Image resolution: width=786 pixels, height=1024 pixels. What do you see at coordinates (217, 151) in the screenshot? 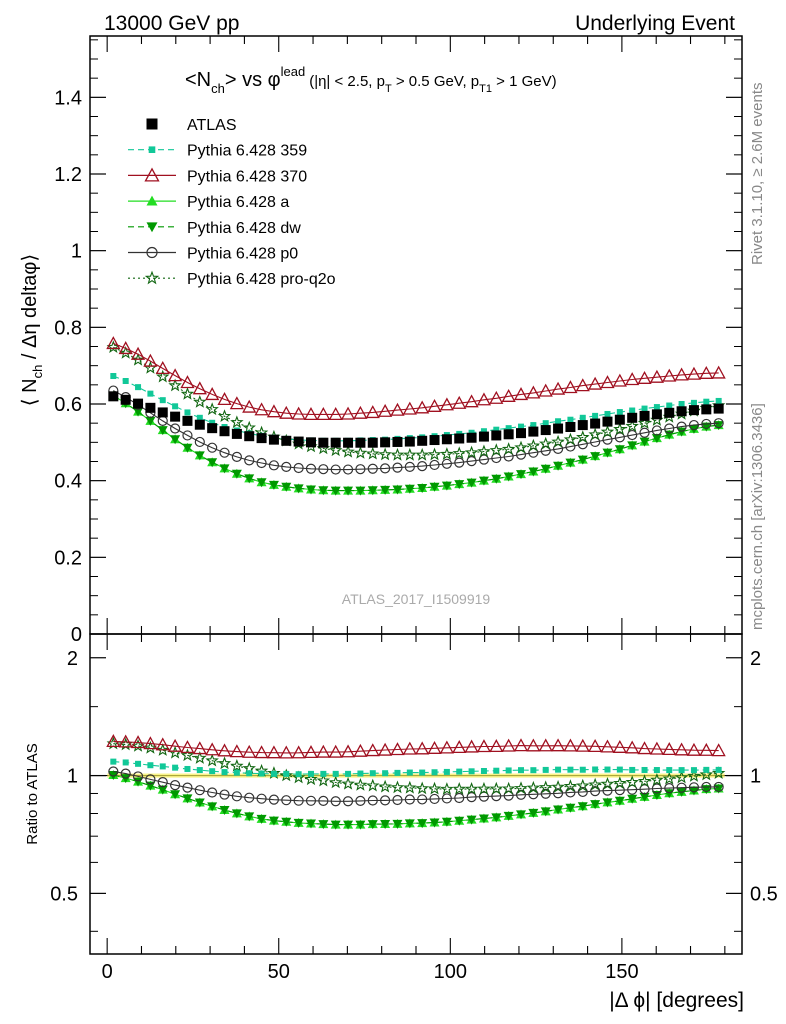
I see `legend-item: Pythia 6.428 359` at bounding box center [217, 151].